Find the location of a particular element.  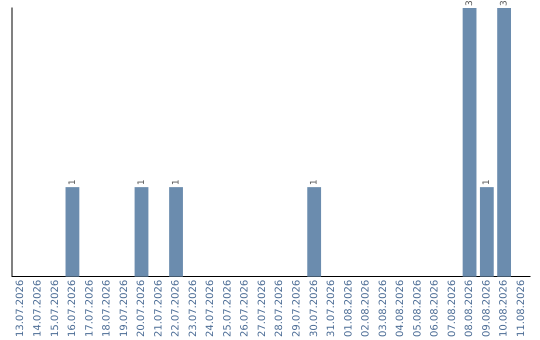

x-tick-label: 18.07.2026 is located at coordinates (107, 309).